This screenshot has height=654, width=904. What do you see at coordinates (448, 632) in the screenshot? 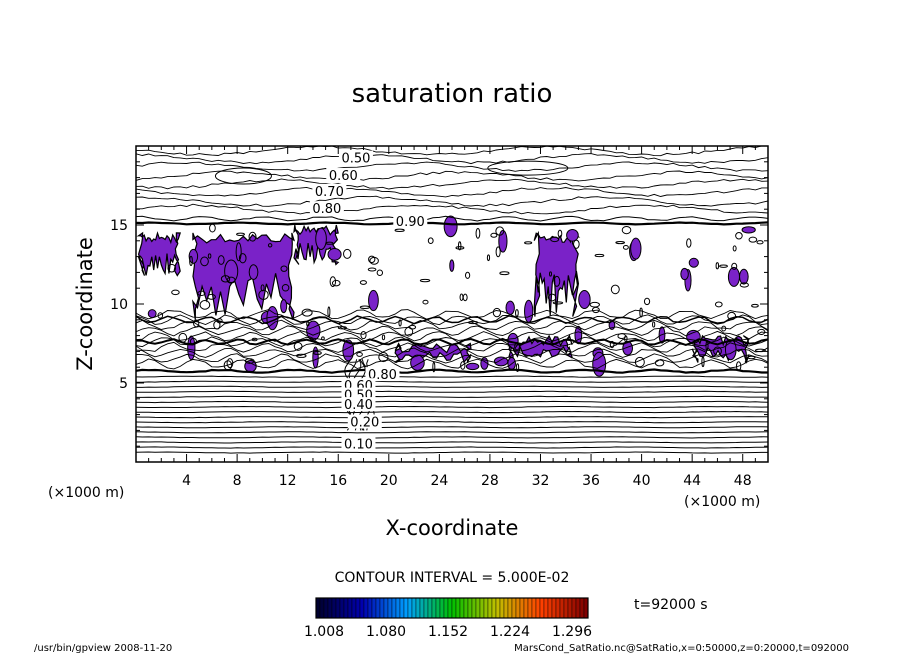
I see `colorbar-ticks: 1.008 1.080 1.152 1.224 1.296` at bounding box center [448, 632].